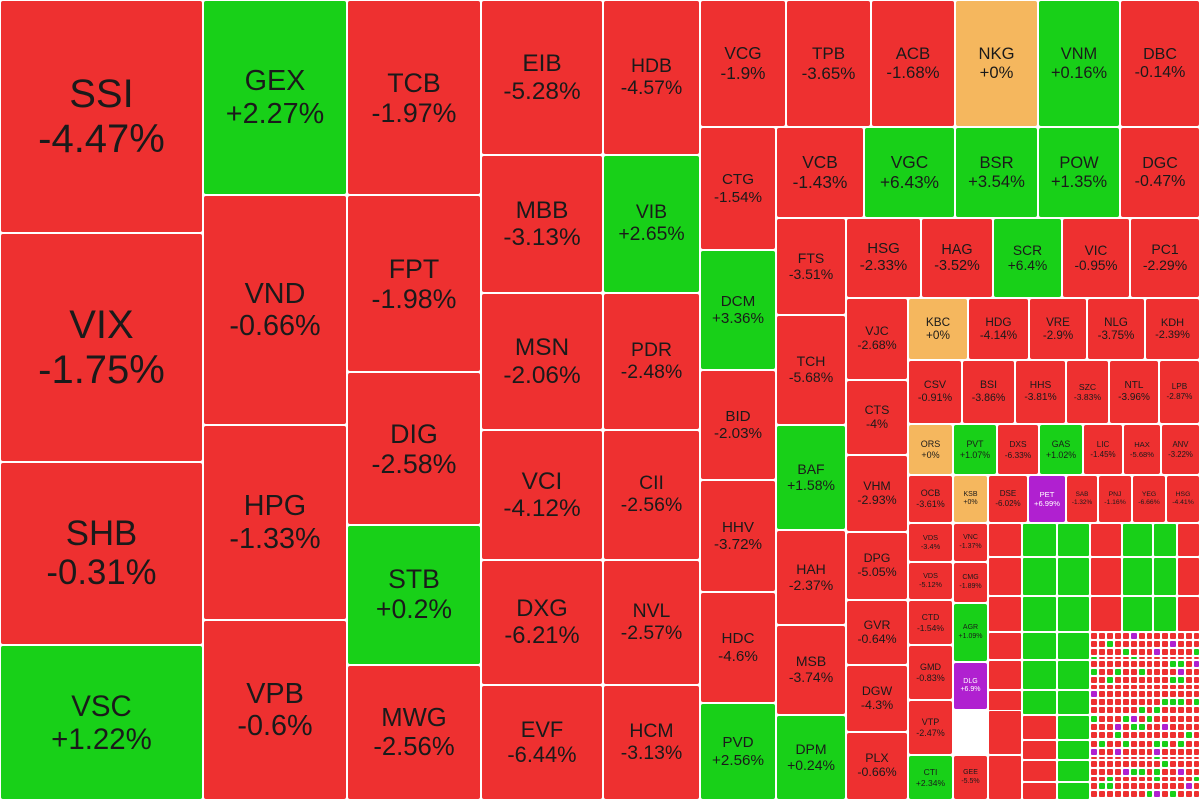 This screenshot has width=1200, height=800. What do you see at coordinates (542, 77) in the screenshot?
I see `heatmap-tile-eib: EIB -5.28%` at bounding box center [542, 77].